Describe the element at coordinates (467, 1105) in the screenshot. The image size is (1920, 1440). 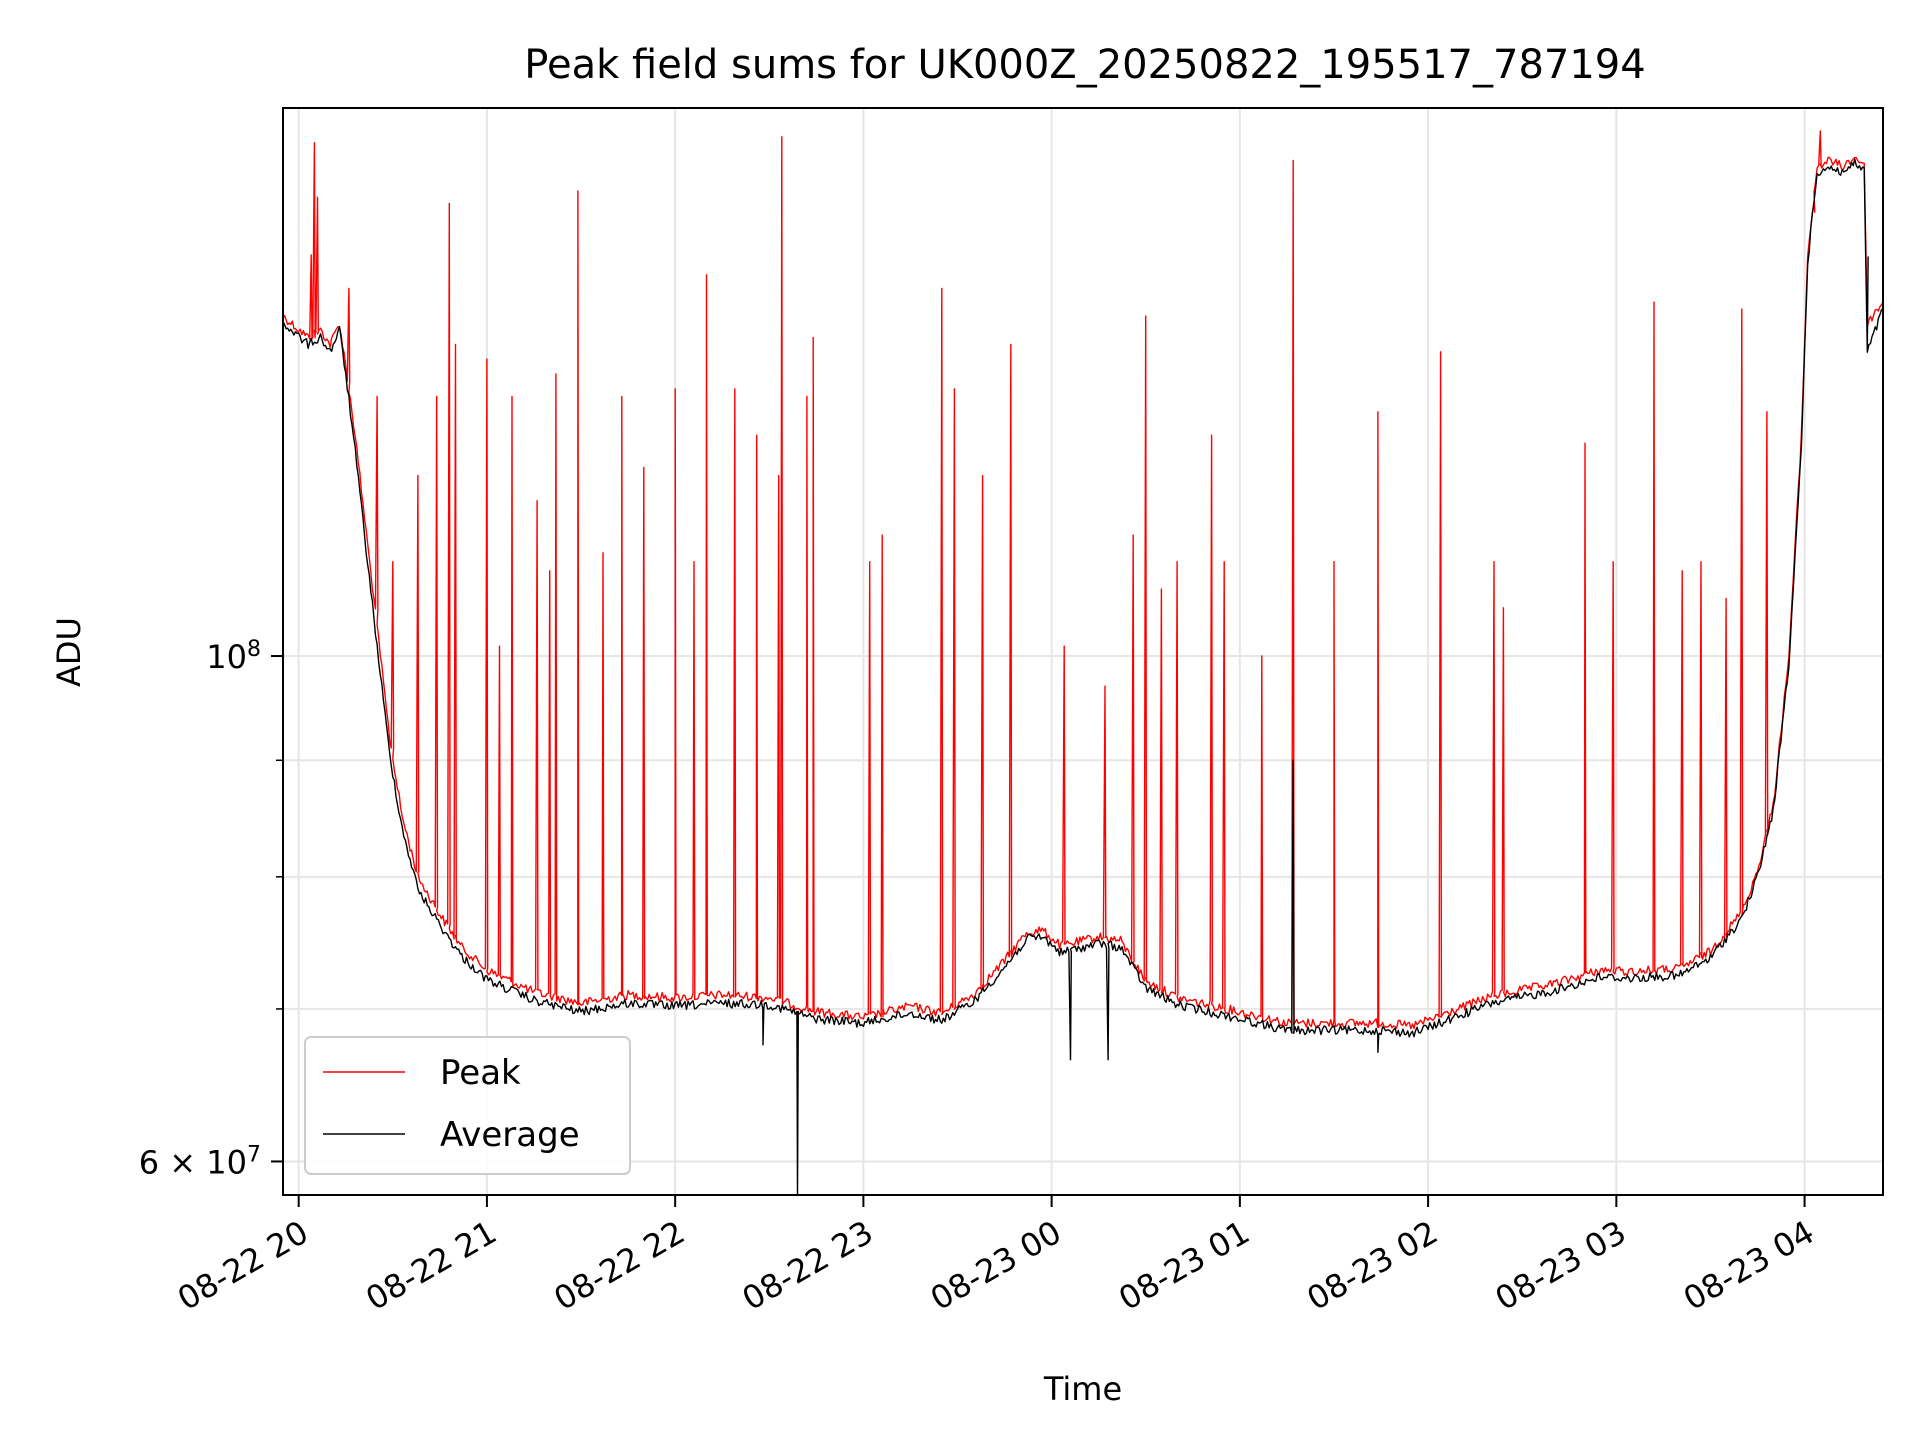
I see `legend: Peak Average` at that location.